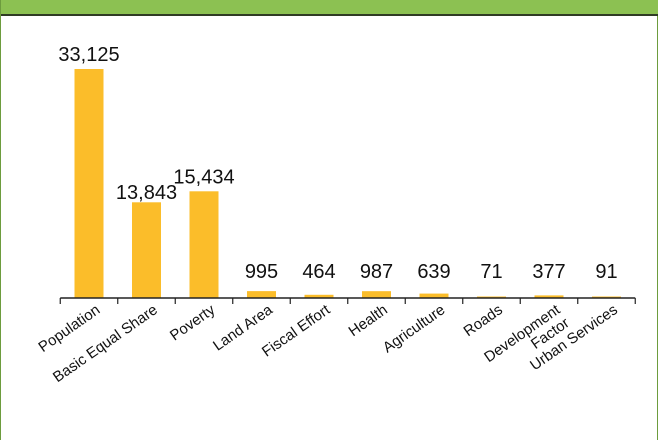  Describe the element at coordinates (376, 272) in the screenshot. I see `data-label: 987` at that location.